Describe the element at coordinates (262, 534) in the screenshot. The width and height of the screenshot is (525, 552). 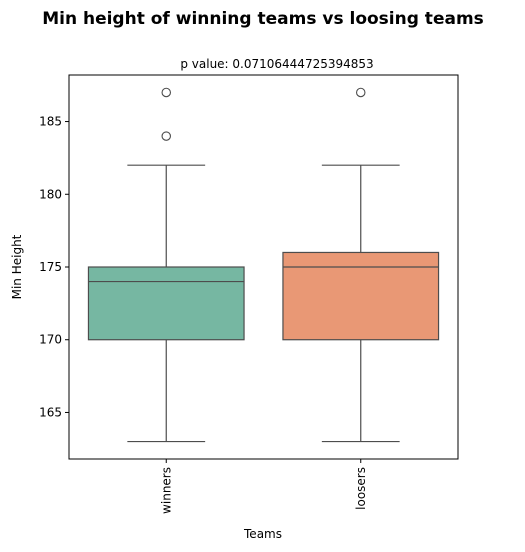
I see `x-axis-label: Teams` at that location.